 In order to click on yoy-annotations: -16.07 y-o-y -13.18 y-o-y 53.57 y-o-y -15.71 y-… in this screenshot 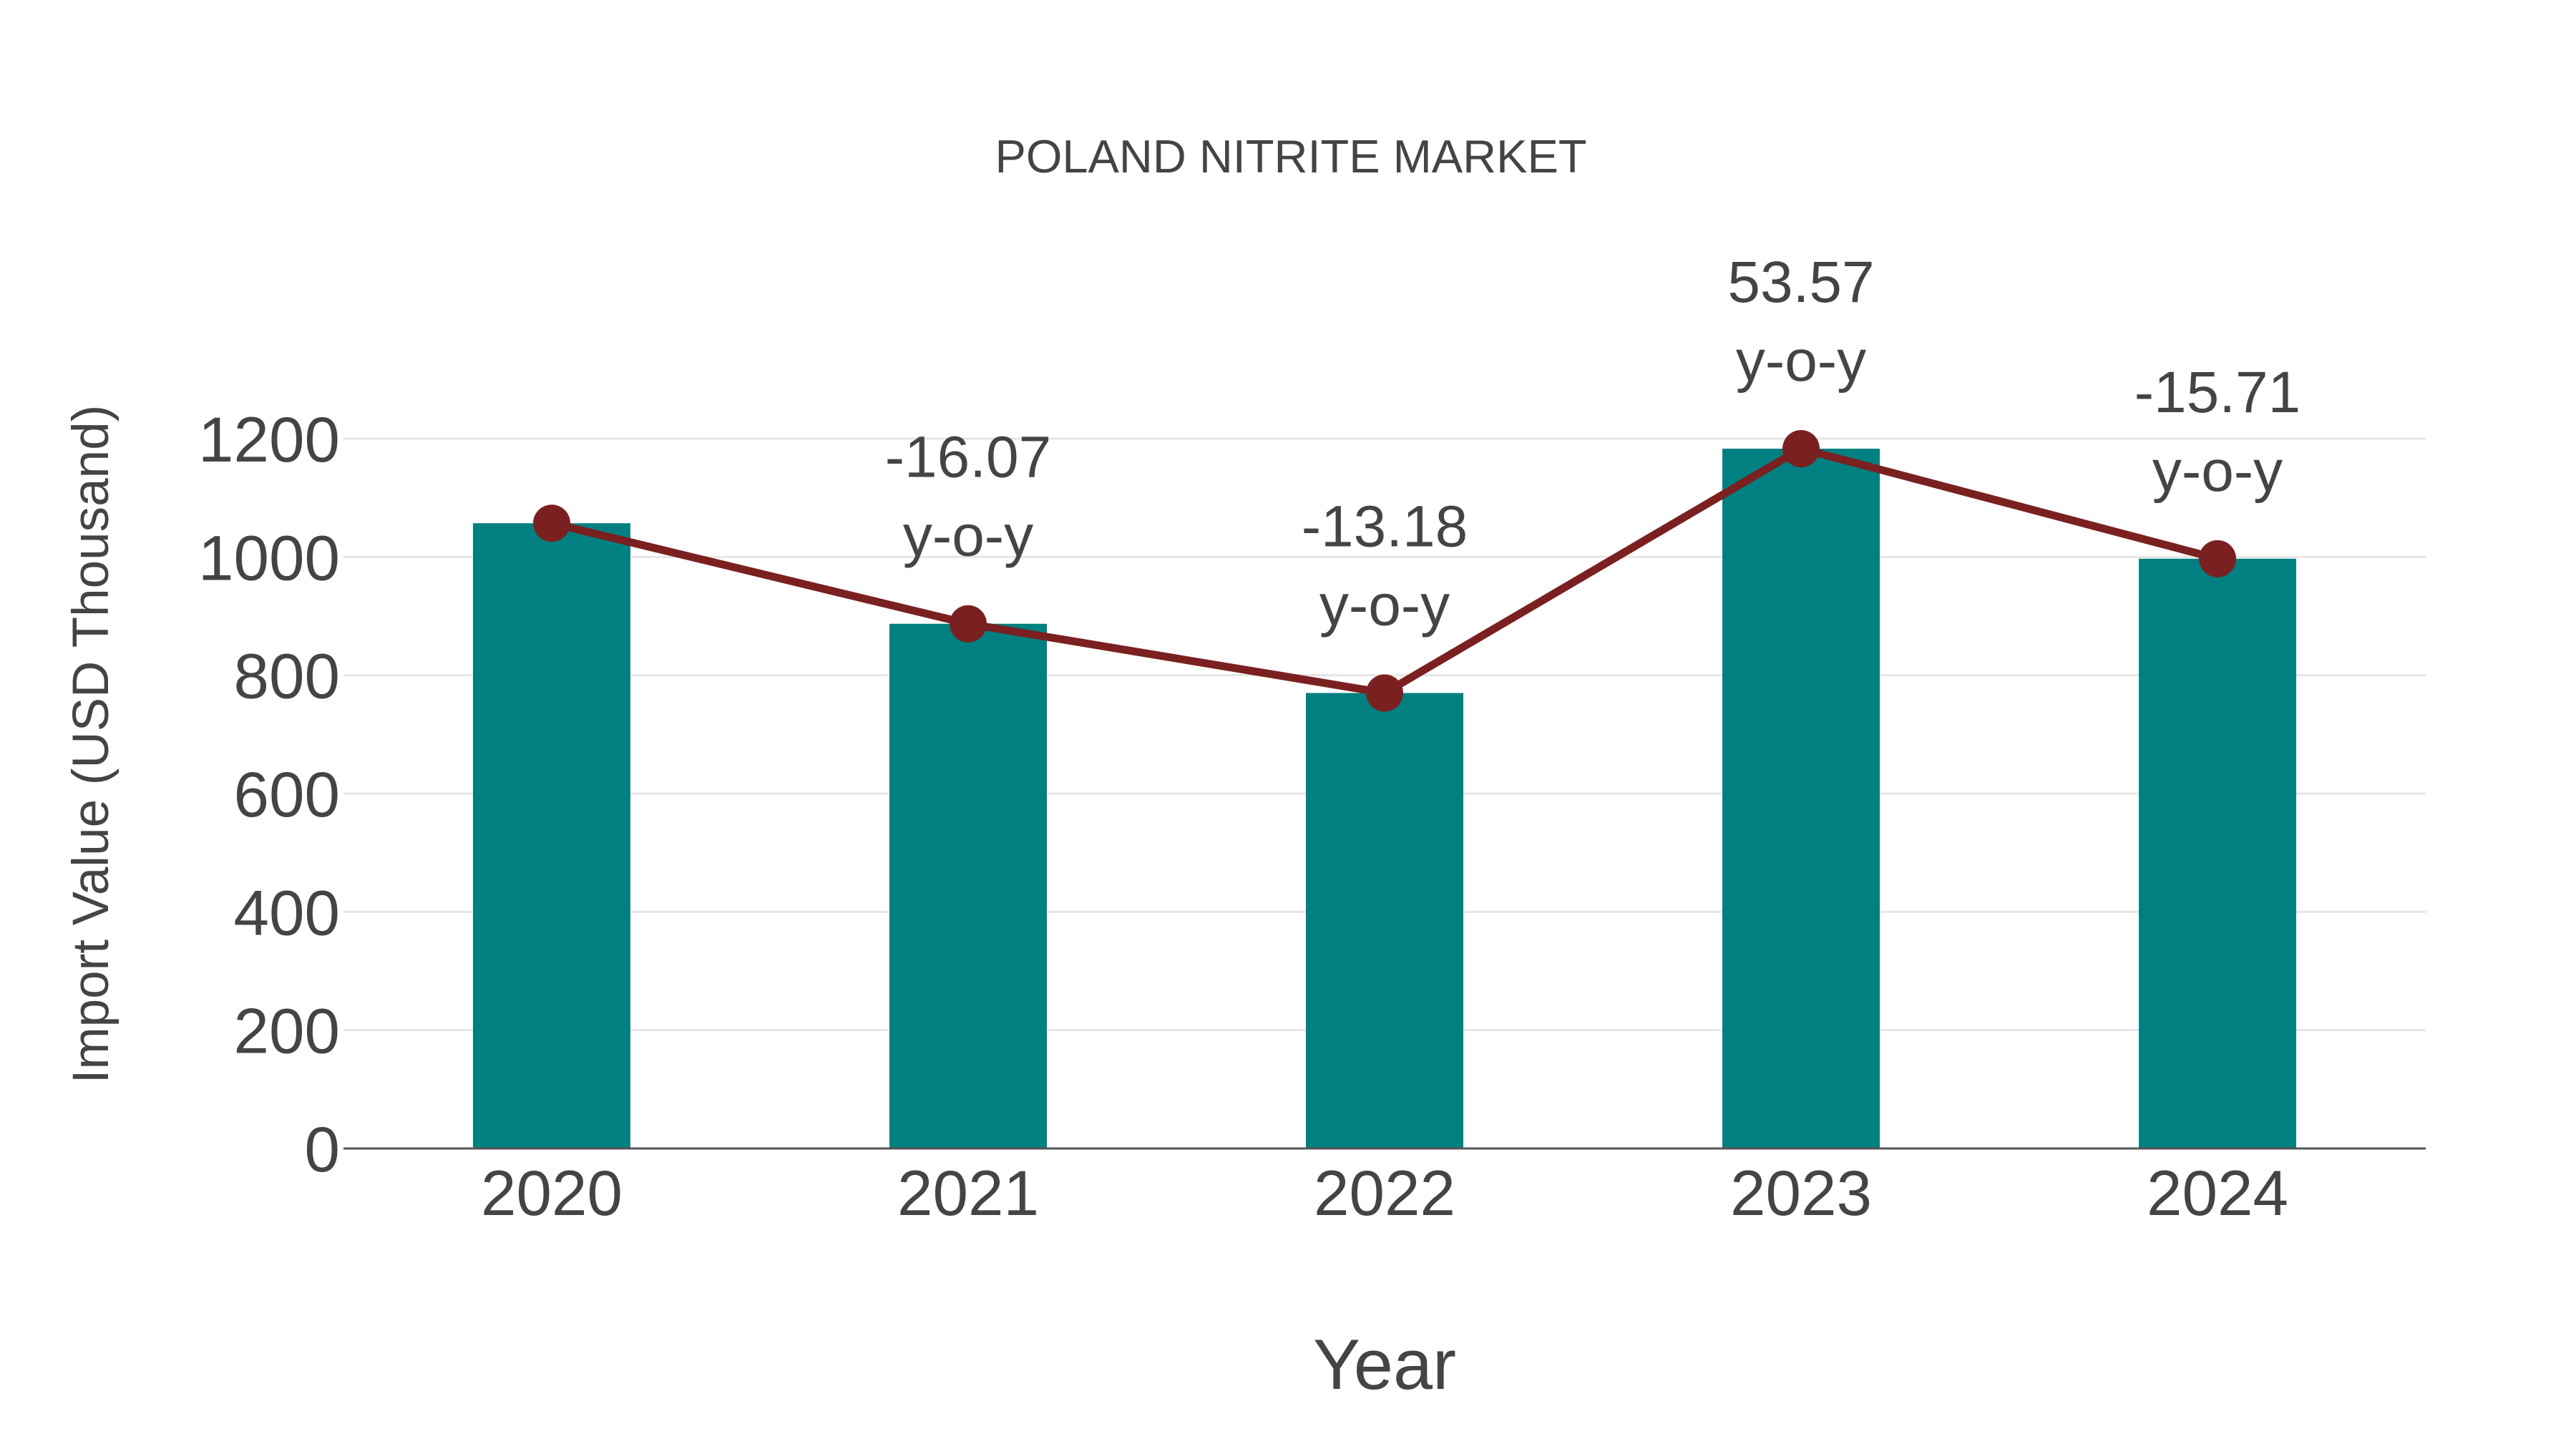, I will do `click(1593, 444)`.